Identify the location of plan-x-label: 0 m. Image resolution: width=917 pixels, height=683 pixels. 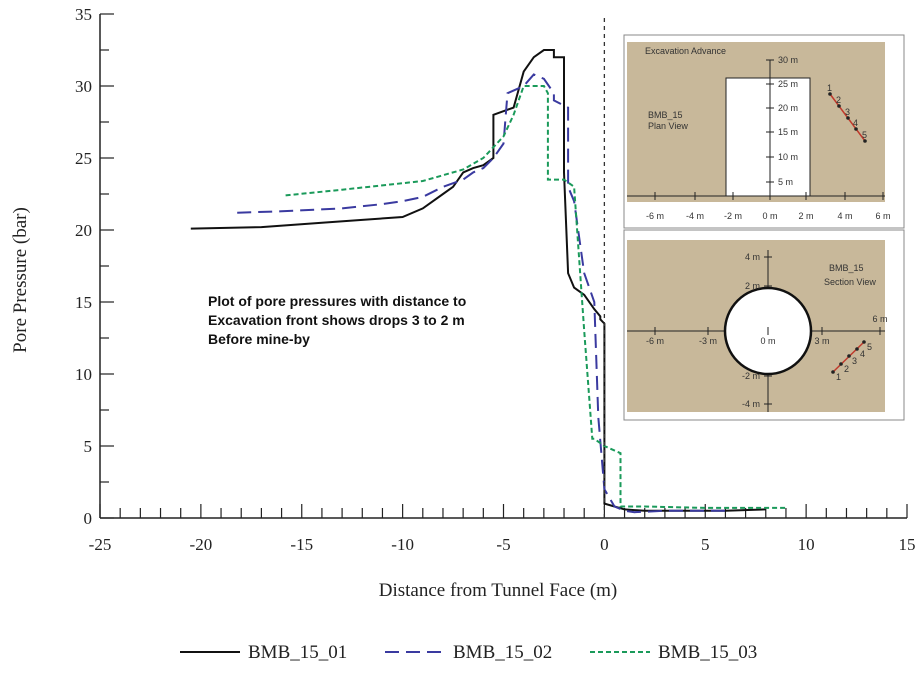
(769, 216).